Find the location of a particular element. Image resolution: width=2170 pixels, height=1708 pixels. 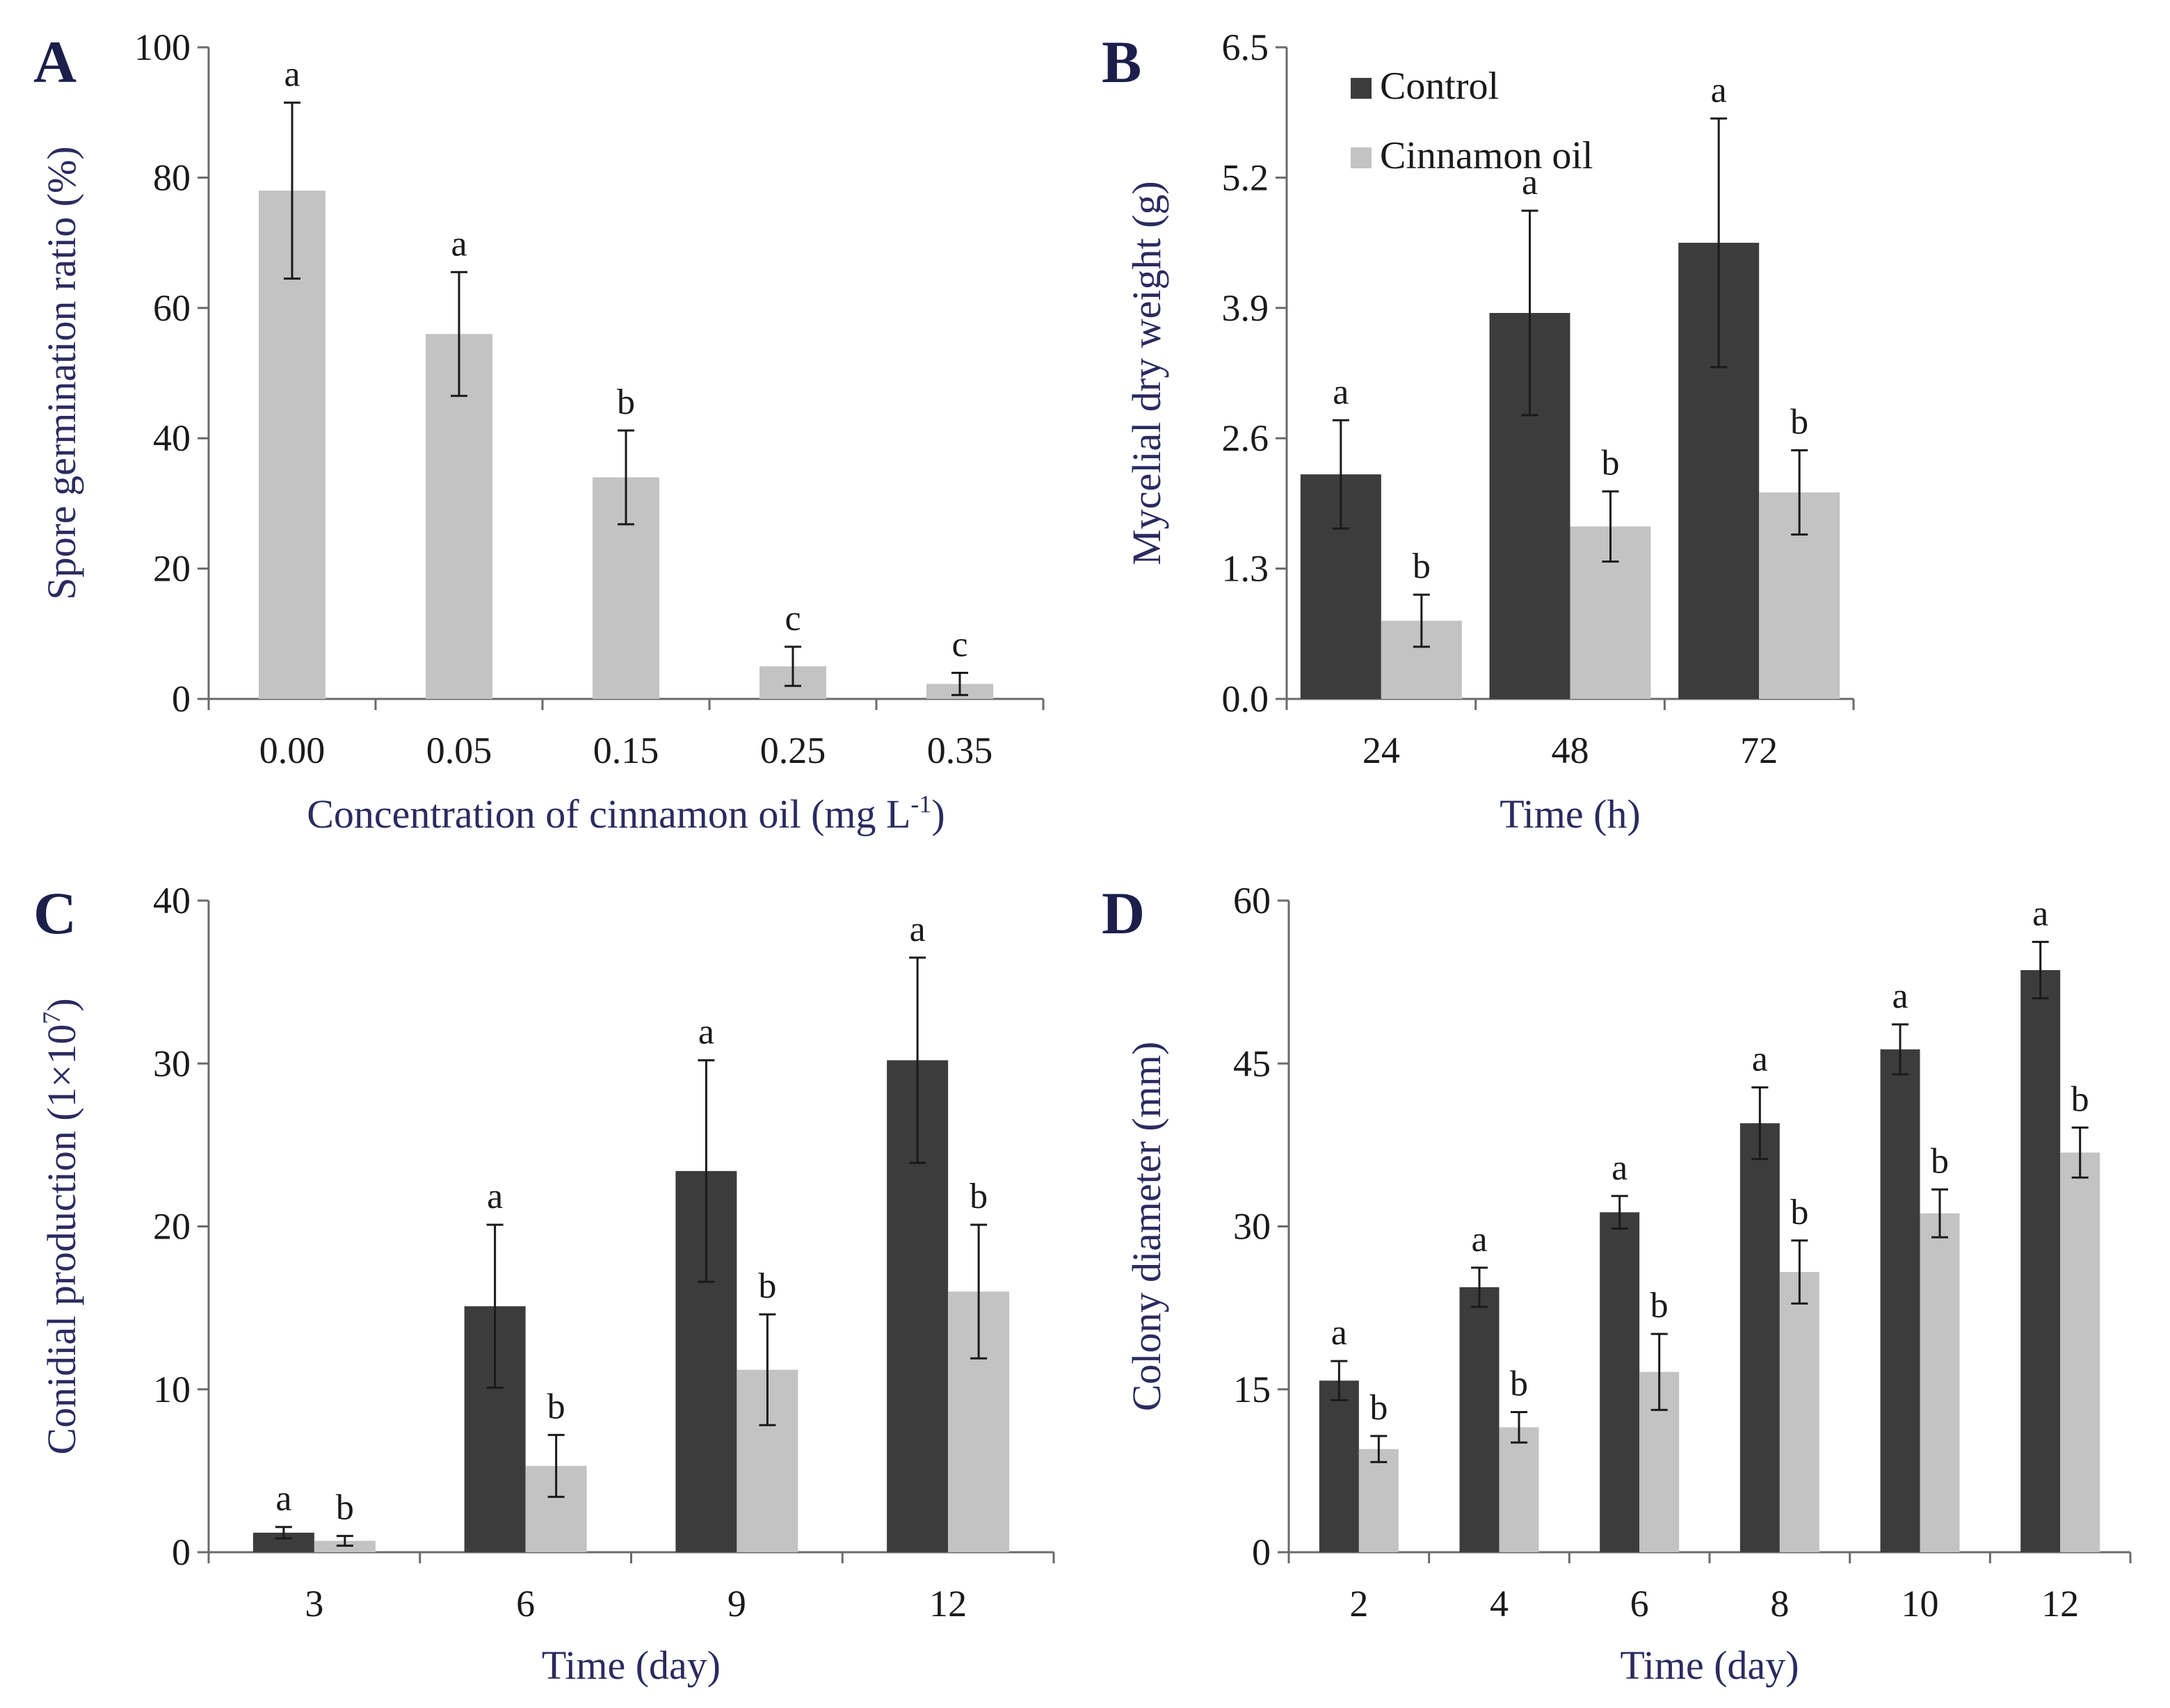

panel-d-y-tick-label: 60 is located at coordinates (1252, 900).